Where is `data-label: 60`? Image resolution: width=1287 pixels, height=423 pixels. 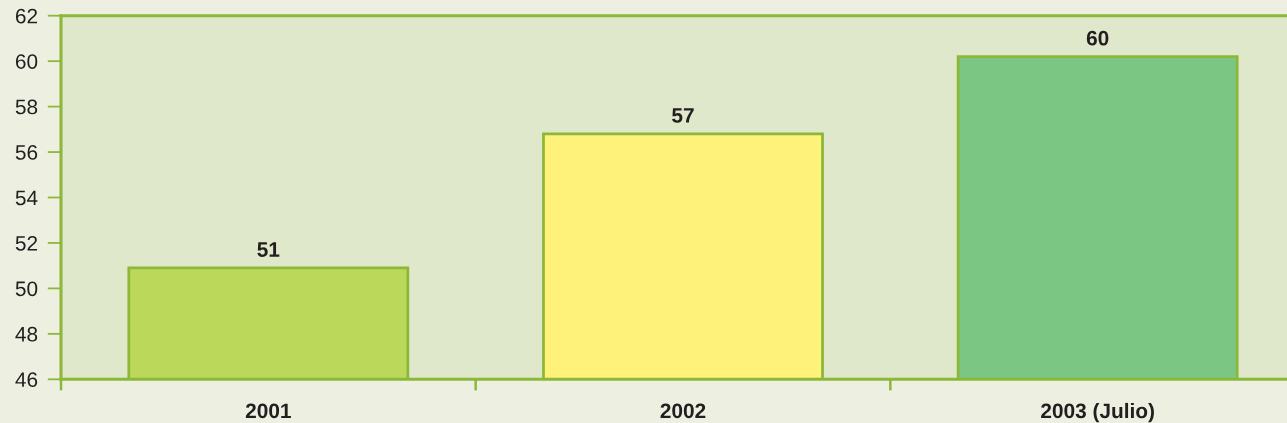
data-label: 60 is located at coordinates (1097, 38).